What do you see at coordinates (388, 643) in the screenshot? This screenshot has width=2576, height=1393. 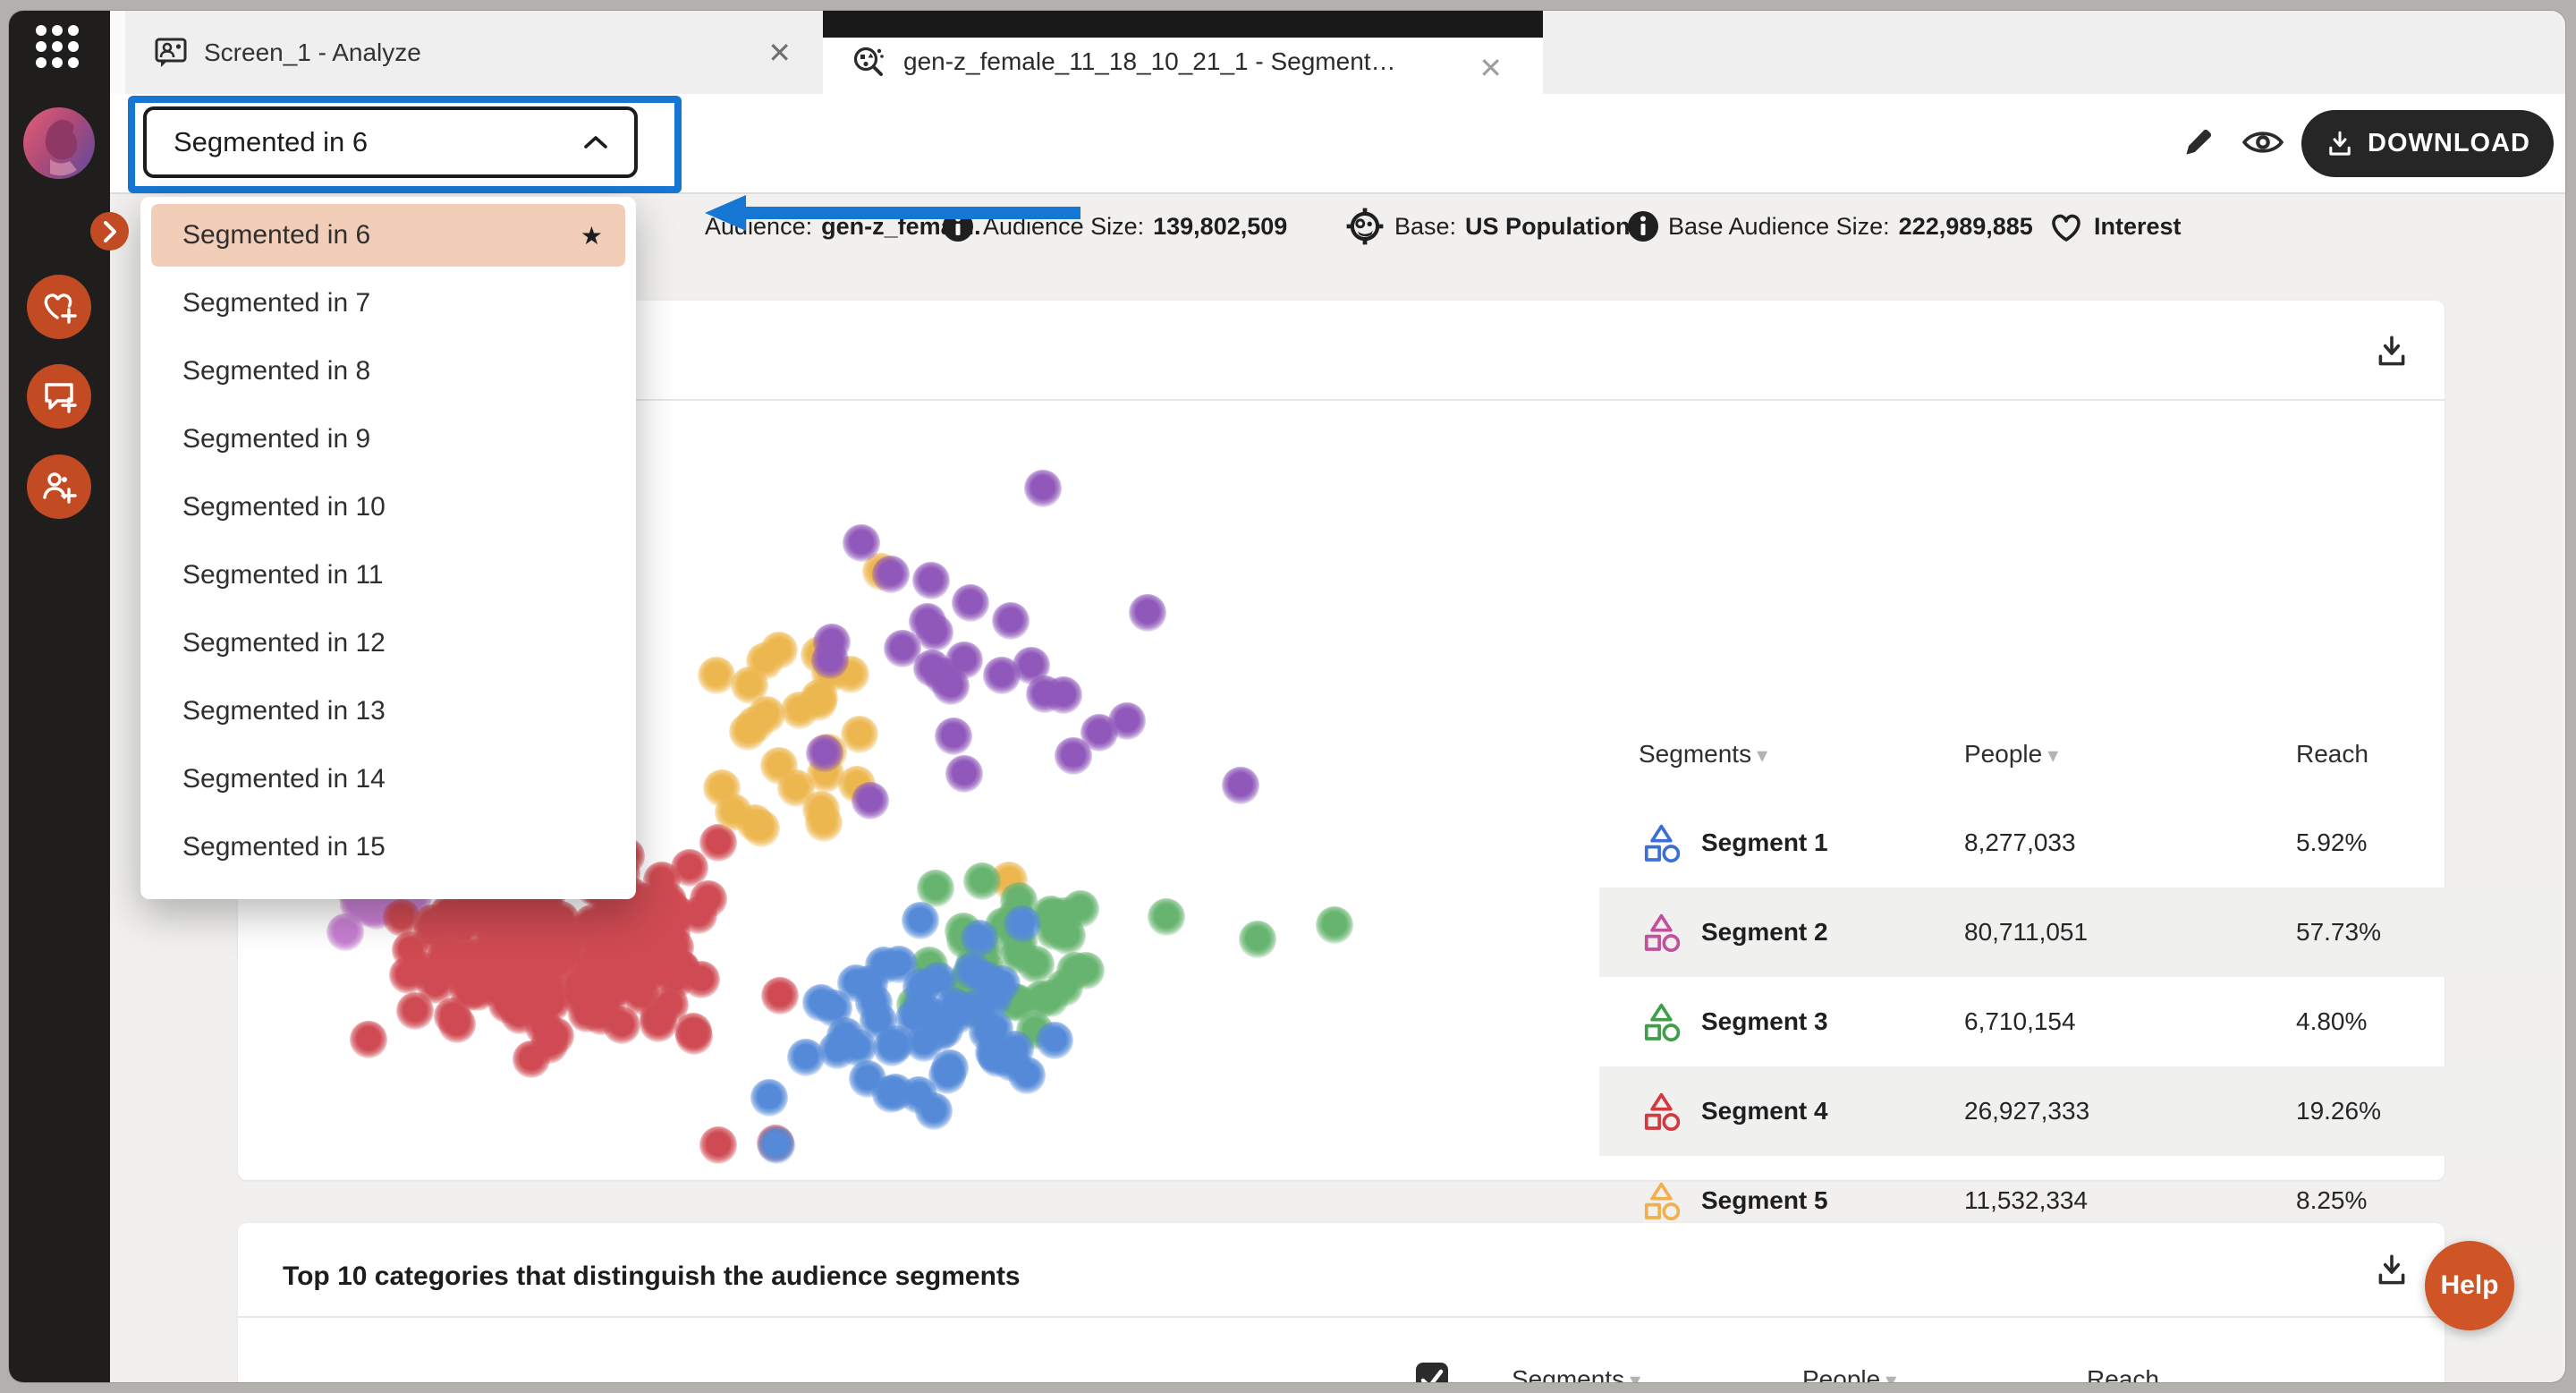 I see `segmentation-option: Segmented in 12` at bounding box center [388, 643].